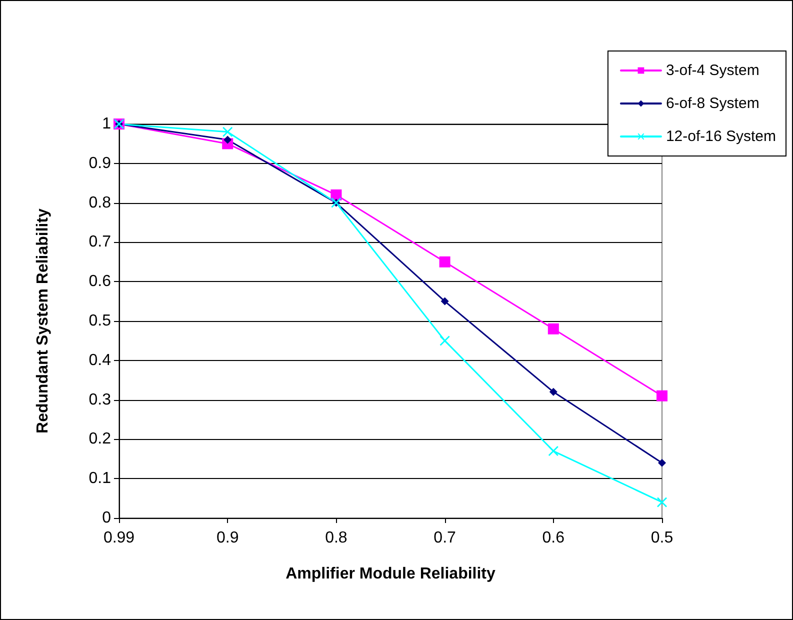 This screenshot has height=620, width=793. I want to click on x-tick-label: 0.5, so click(662, 538).